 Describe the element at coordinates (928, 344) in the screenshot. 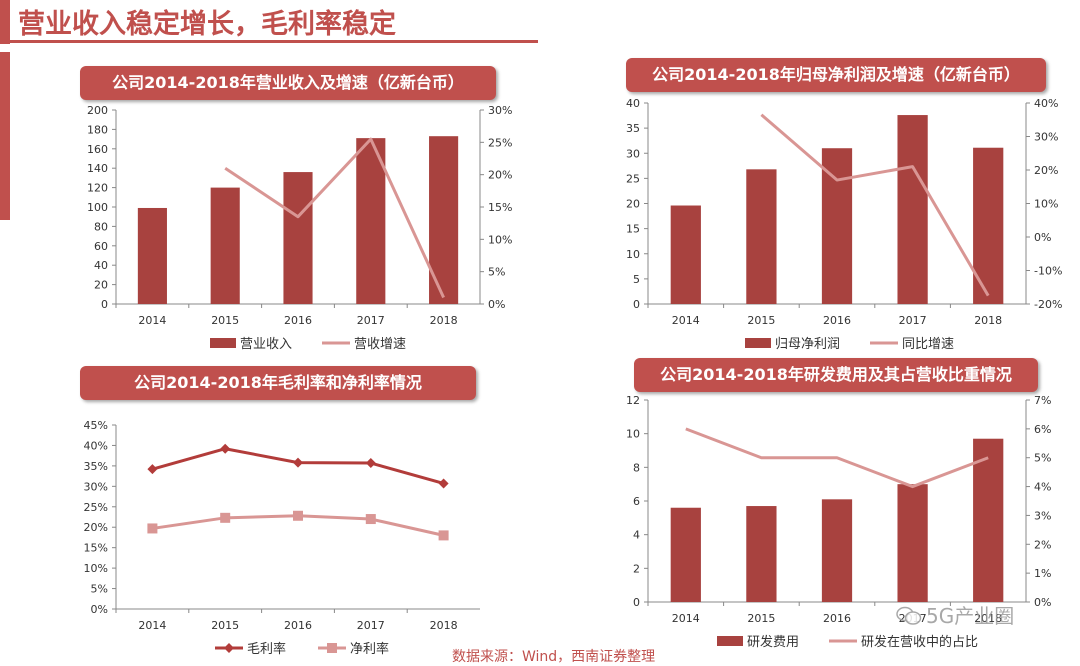

I see `legend-label: 同比增速` at that location.